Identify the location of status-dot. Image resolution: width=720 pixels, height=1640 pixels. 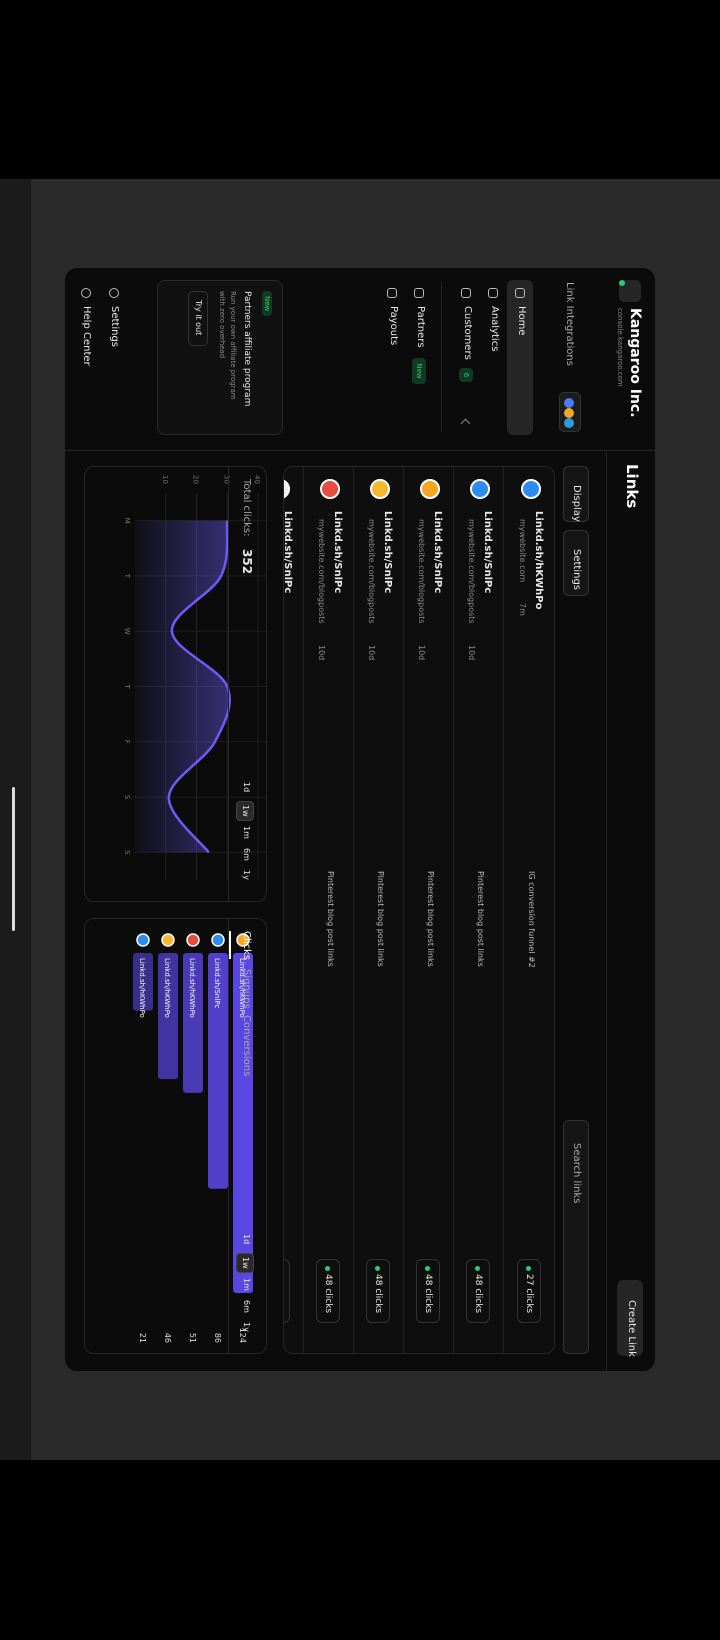
(622, 283).